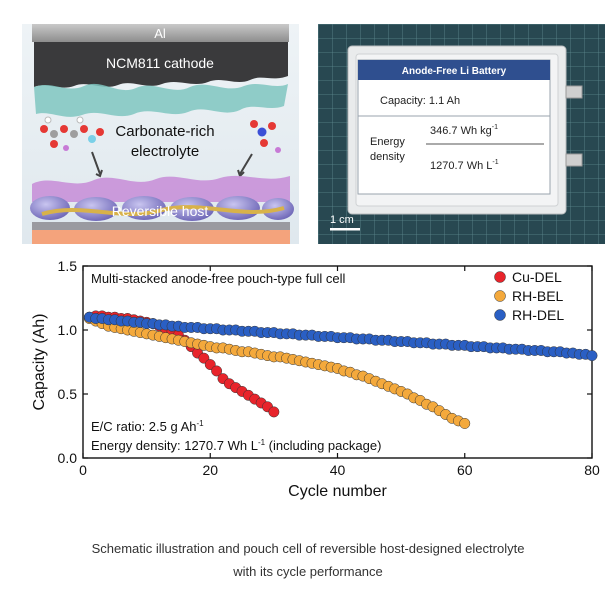 This screenshot has height=592, width=616. Describe the element at coordinates (538, 315) in the screenshot. I see `legend-label: RH-DEL` at that location.